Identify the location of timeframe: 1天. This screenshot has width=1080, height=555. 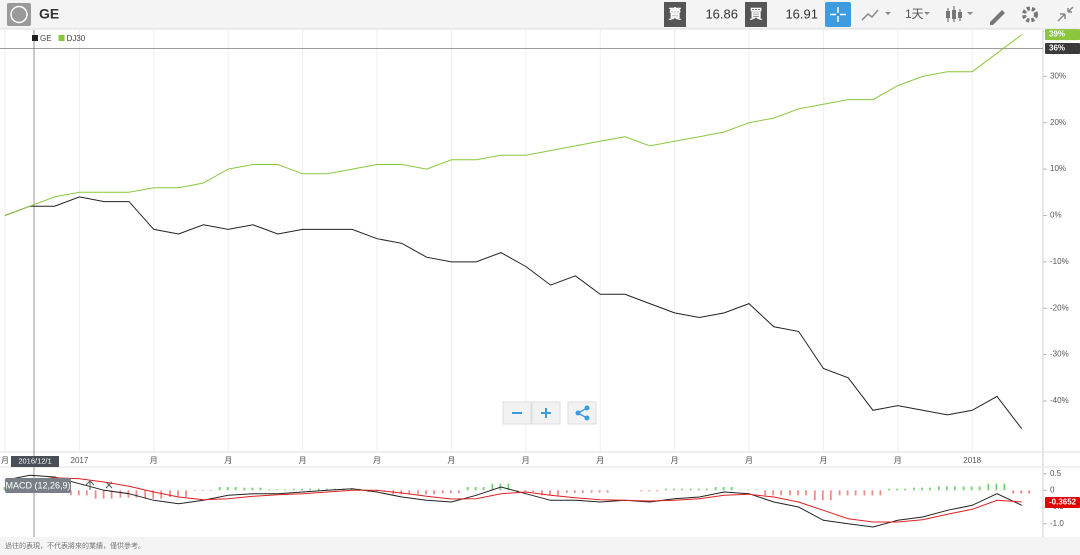
(914, 14).